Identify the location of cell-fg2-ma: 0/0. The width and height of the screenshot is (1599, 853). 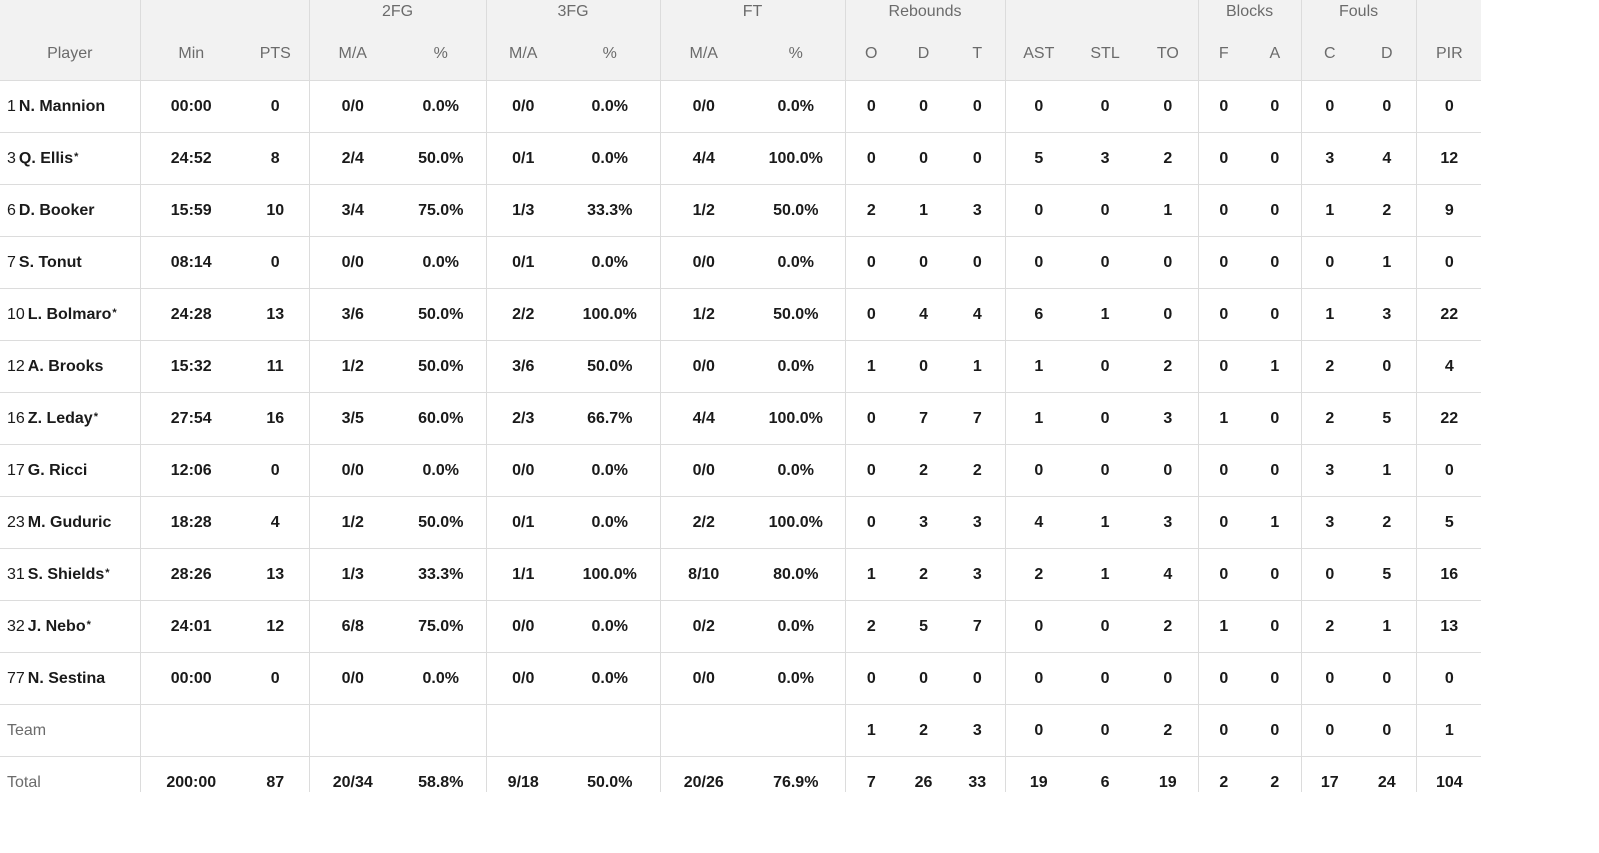
(352, 106).